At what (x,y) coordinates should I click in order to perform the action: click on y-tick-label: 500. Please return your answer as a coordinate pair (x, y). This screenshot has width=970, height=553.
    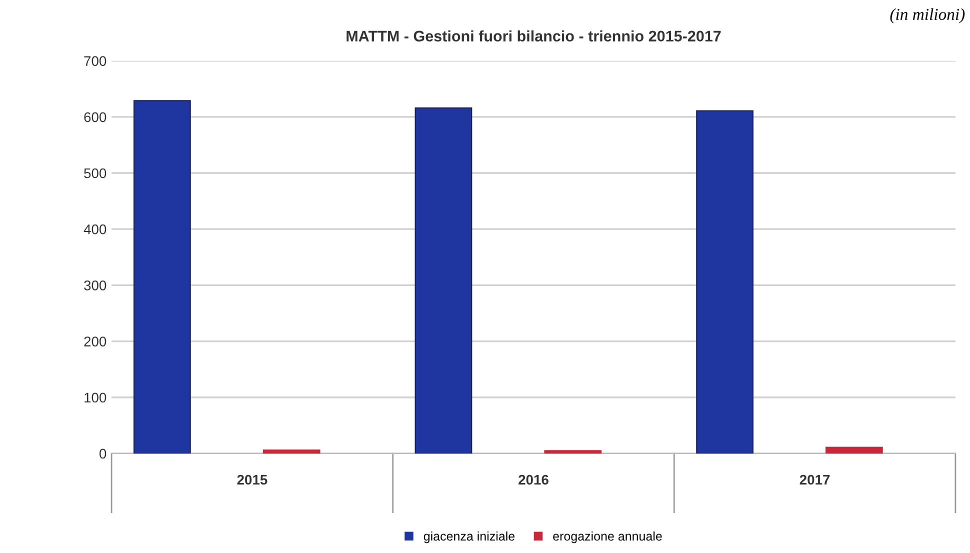
    Looking at the image, I should click on (95, 173).